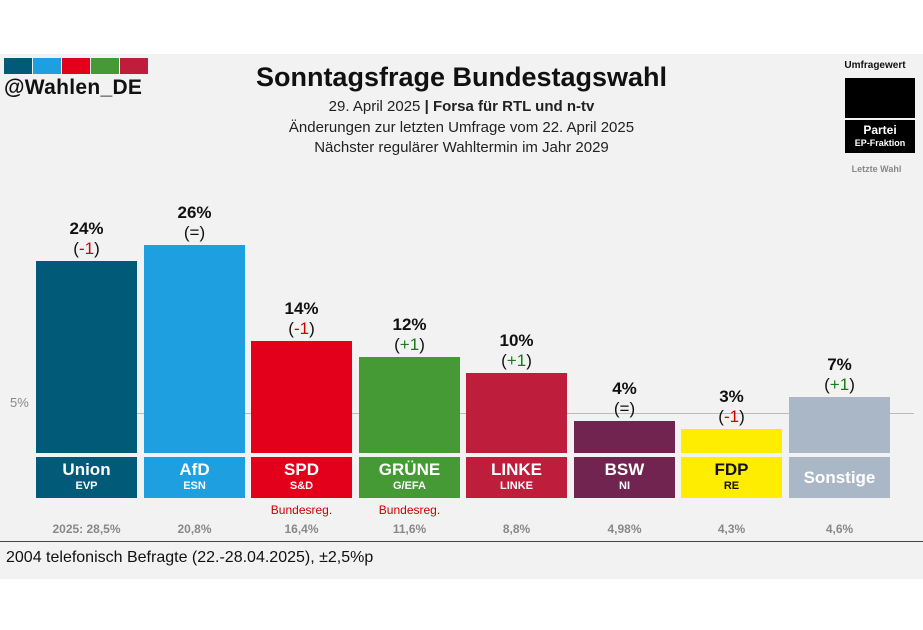 This screenshot has width=923, height=630. What do you see at coordinates (461, 541) in the screenshot?
I see `footer-divider` at bounding box center [461, 541].